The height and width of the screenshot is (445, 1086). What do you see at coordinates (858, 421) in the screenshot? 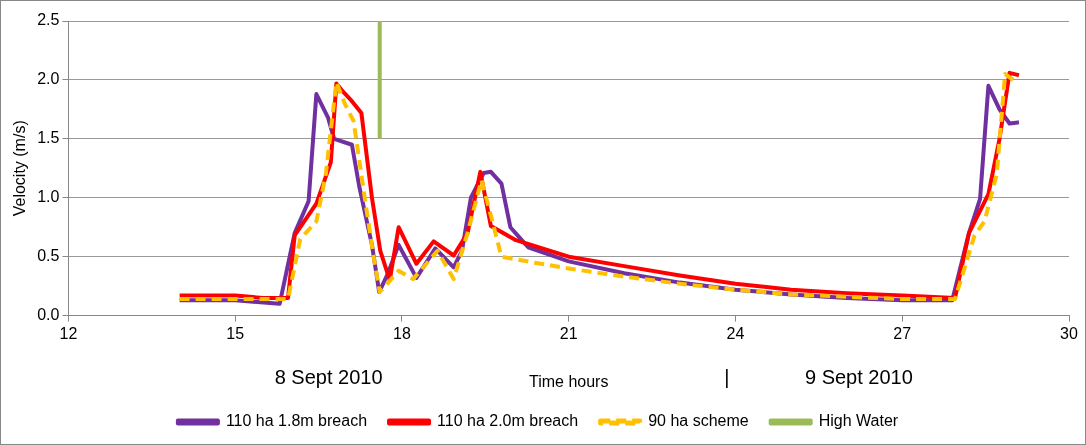
I see `legend-label: High Water` at bounding box center [858, 421].